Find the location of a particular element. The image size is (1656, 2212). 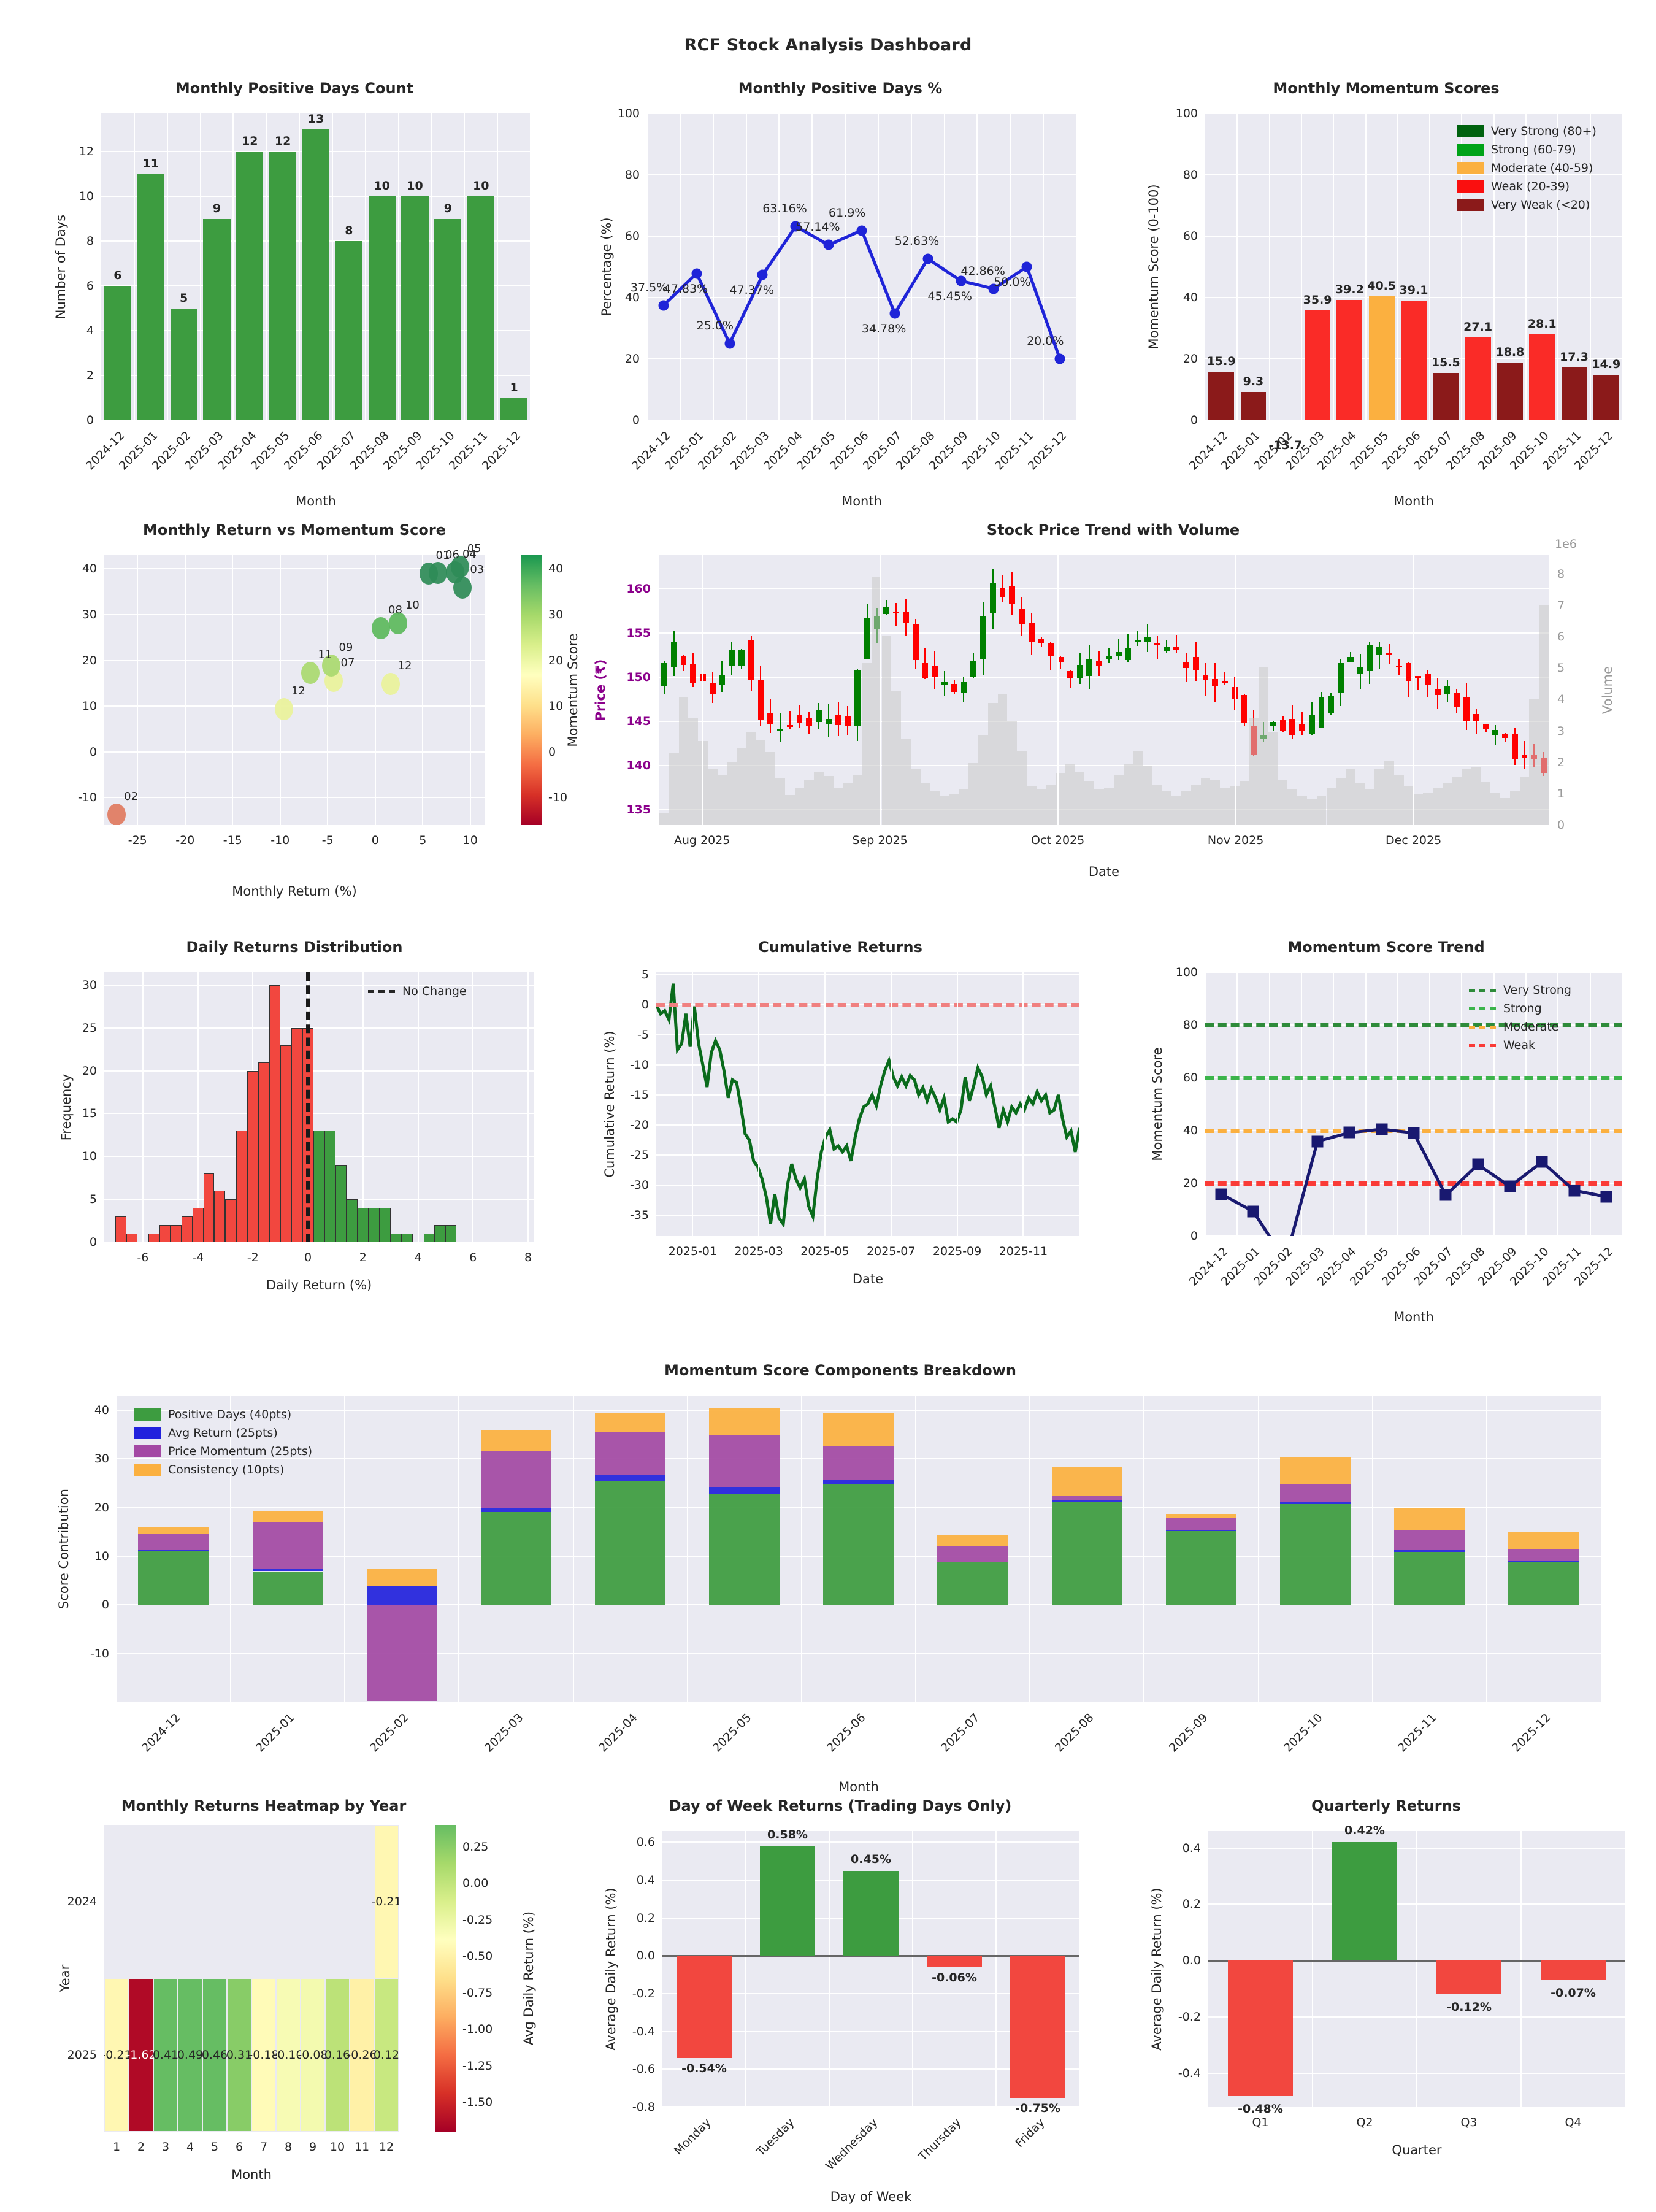

scatter-point-label: 08 is located at coordinates (395, 609).